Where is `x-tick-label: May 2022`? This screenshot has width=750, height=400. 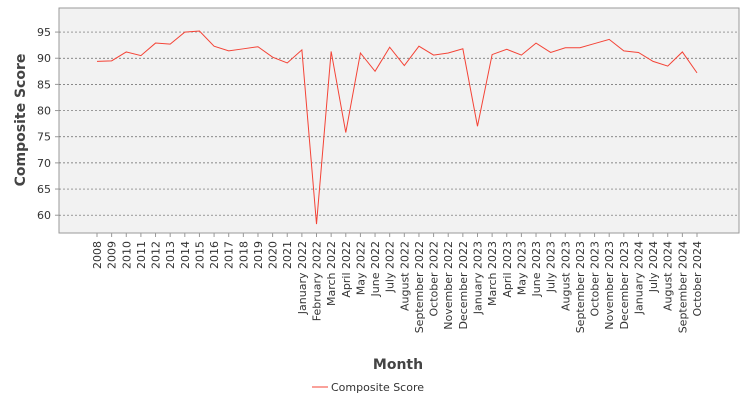
x-tick-label: May 2022 is located at coordinates (360, 268).